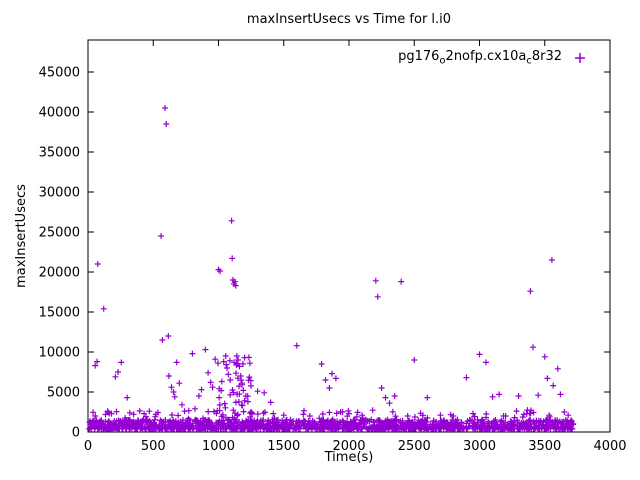 The width and height of the screenshot is (640, 480). What do you see at coordinates (609, 446) in the screenshot?
I see `svg-text: 4000` at bounding box center [609, 446].